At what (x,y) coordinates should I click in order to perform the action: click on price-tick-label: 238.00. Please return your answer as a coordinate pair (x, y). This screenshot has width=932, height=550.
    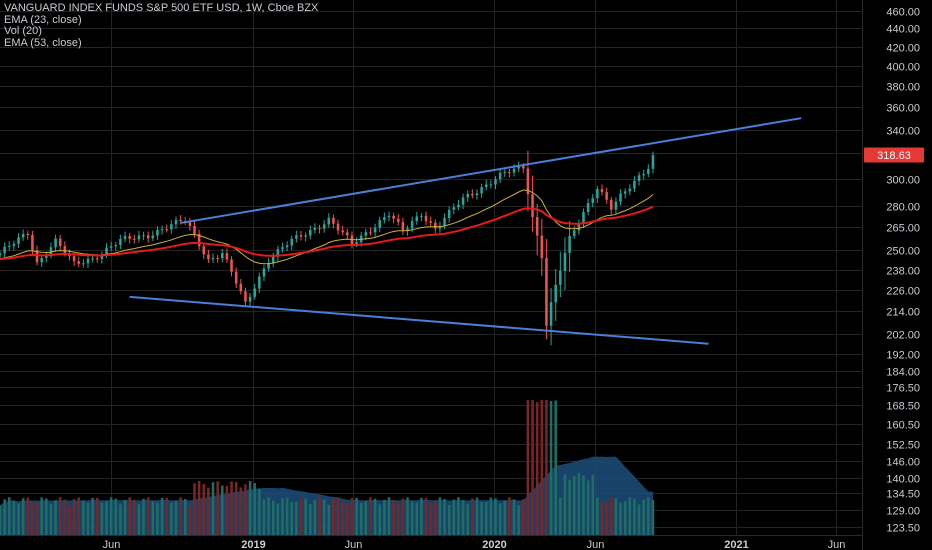
    Looking at the image, I should click on (903, 272).